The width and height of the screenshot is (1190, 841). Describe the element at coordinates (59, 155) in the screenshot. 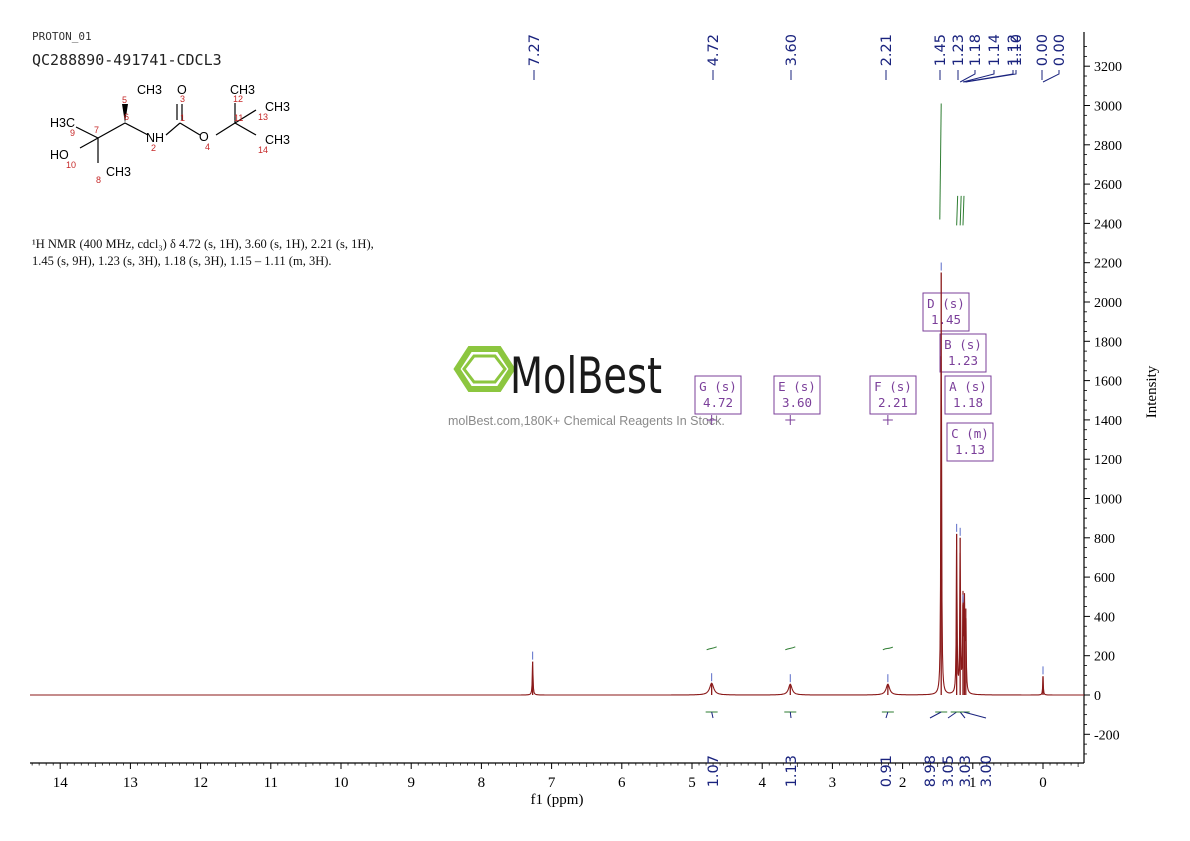

I see `atom-label: HO` at that location.